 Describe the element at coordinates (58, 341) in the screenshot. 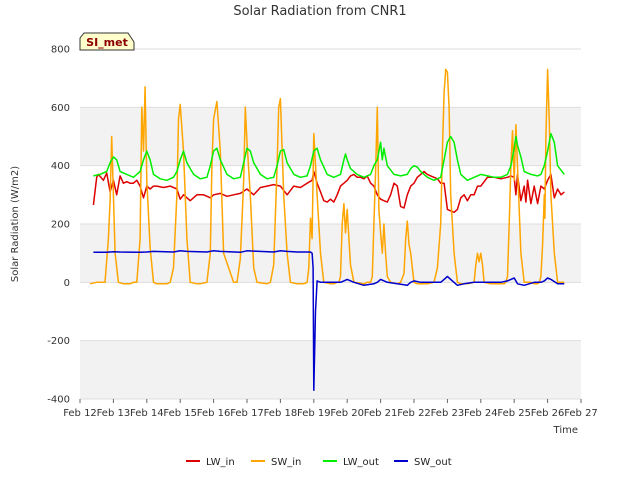

I see `y-tick-label: -200` at that location.